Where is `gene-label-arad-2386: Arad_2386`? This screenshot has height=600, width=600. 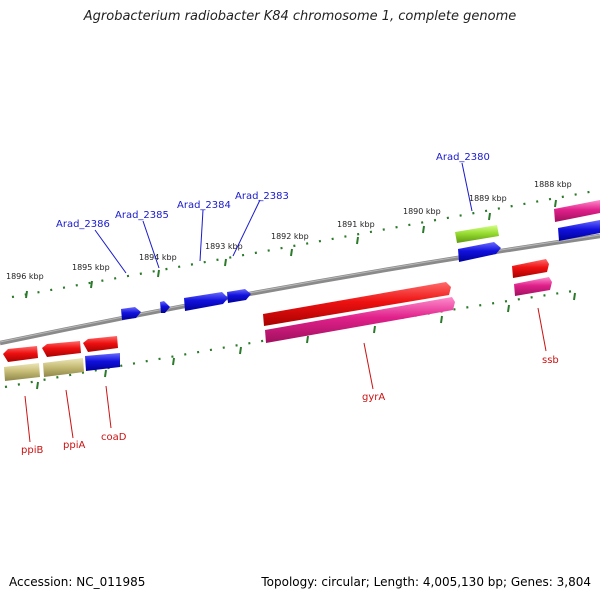 gene-label-arad-2386: Arad_2386 is located at coordinates (83, 224).